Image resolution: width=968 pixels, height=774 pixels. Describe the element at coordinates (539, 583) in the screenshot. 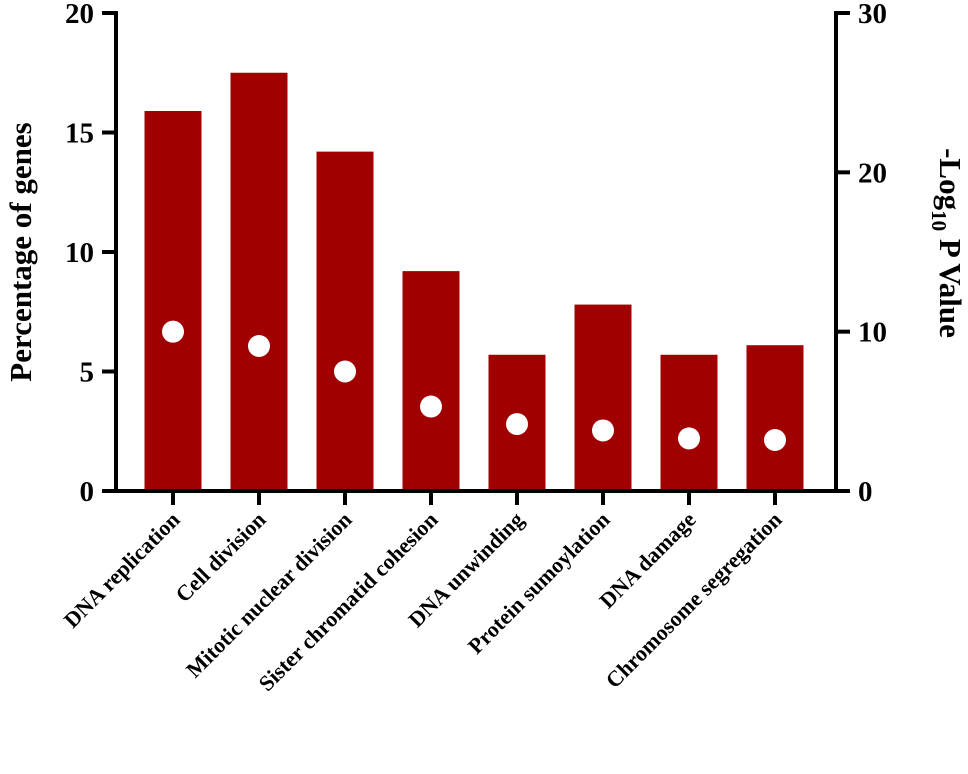

I see `category-label: Protein sumoylation` at that location.